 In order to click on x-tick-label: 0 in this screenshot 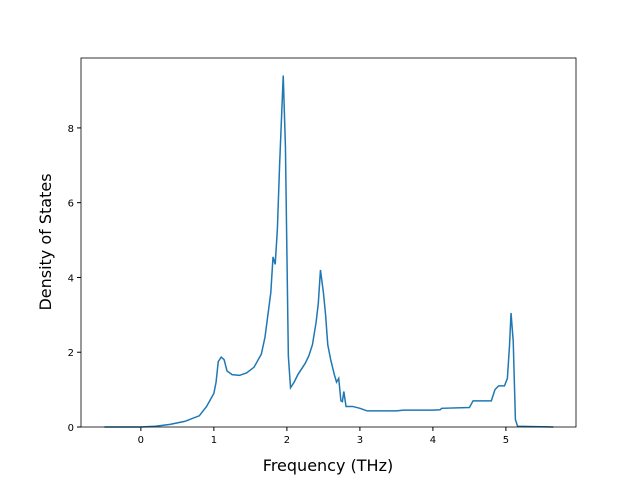, I will do `click(141, 440)`.